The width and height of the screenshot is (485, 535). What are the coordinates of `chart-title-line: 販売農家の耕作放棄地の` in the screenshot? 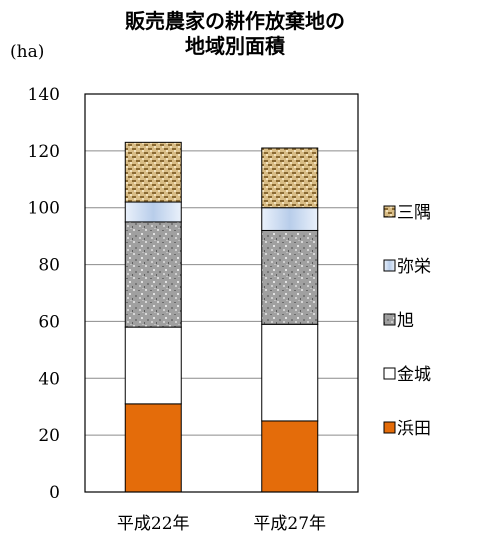 It's located at (235, 21).